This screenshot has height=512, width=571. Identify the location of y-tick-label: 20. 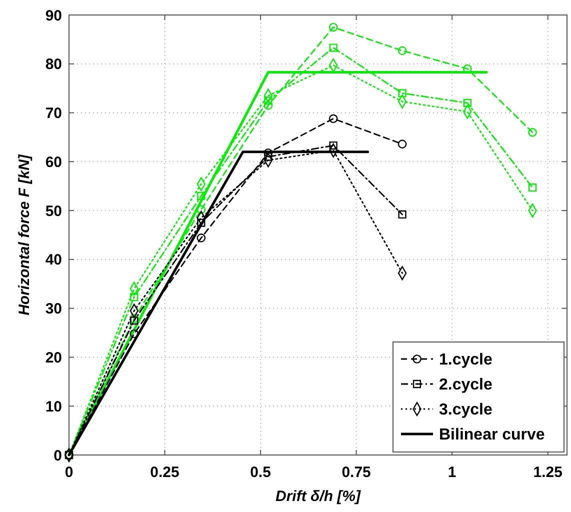
(53, 357).